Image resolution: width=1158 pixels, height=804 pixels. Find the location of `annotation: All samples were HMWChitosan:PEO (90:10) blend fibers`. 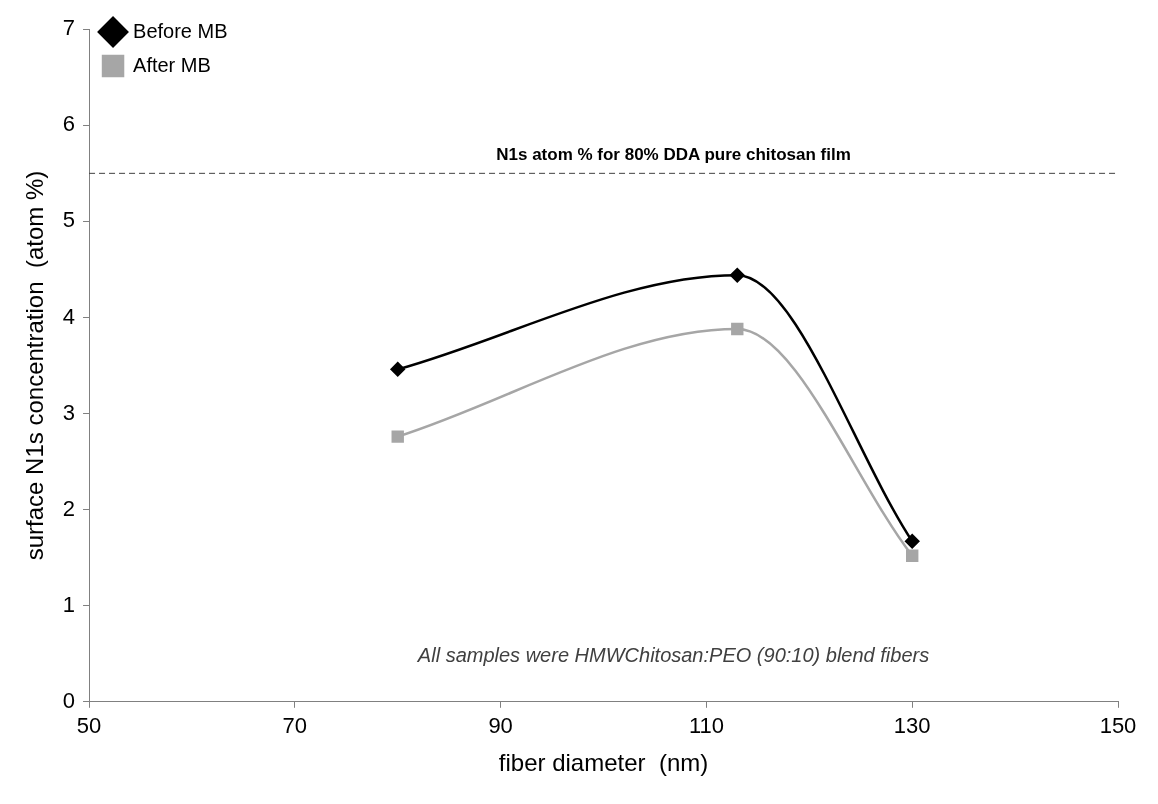

annotation: All samples were HMWChitosan:PEO (90:10) blend fibers is located at coordinates (673, 655).